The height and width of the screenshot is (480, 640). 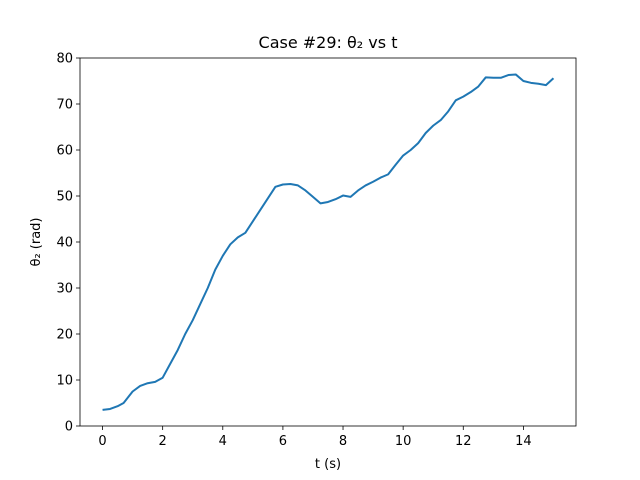 What do you see at coordinates (223, 441) in the screenshot?
I see `x-tick-label: 4` at bounding box center [223, 441].